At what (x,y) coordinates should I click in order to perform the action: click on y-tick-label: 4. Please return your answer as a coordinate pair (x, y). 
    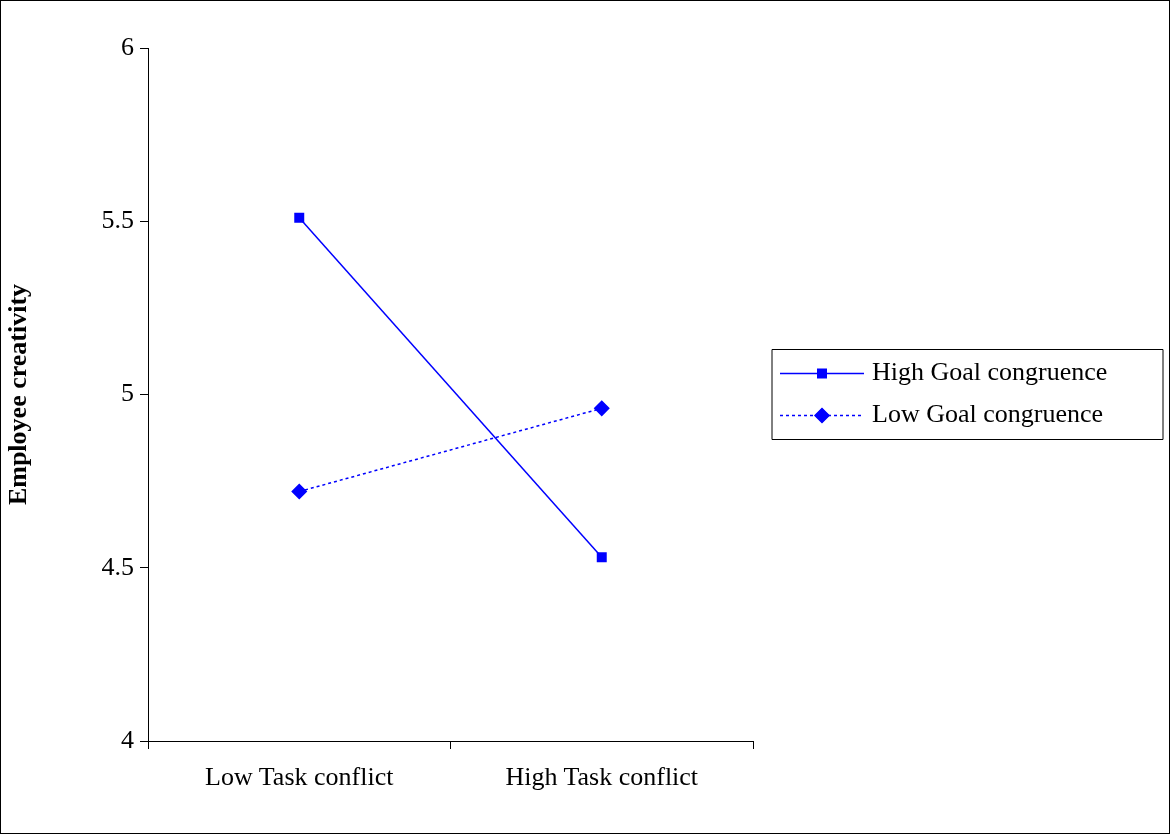
    Looking at the image, I should click on (127, 739).